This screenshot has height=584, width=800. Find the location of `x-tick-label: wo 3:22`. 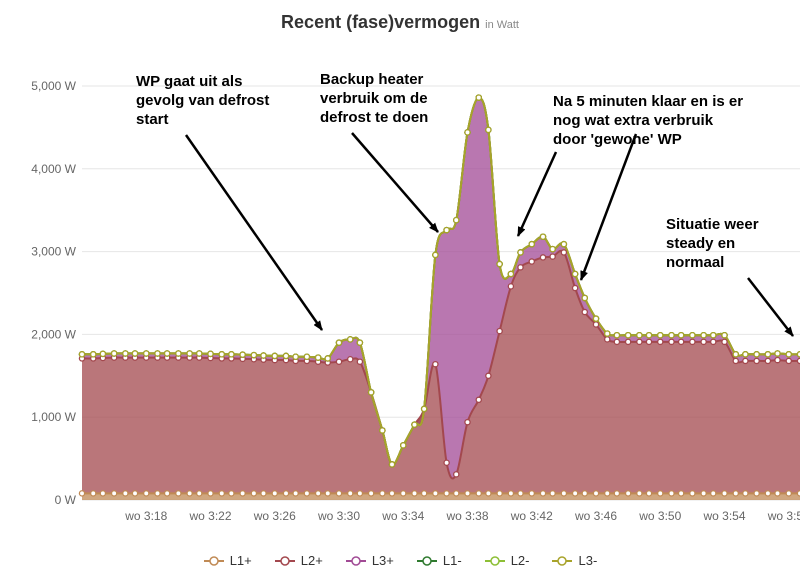

x-tick-label: wo 3:22 is located at coordinates (209, 516).